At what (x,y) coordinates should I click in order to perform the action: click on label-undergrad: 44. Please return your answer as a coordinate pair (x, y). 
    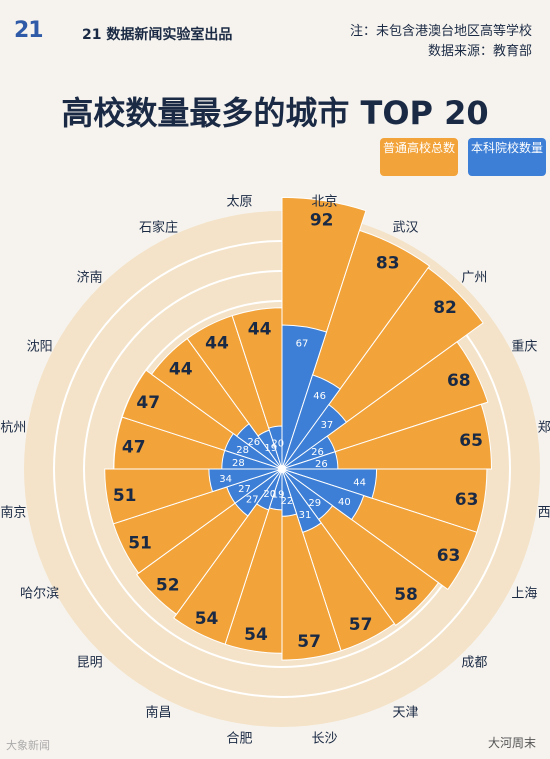
    Looking at the image, I should click on (359, 482).